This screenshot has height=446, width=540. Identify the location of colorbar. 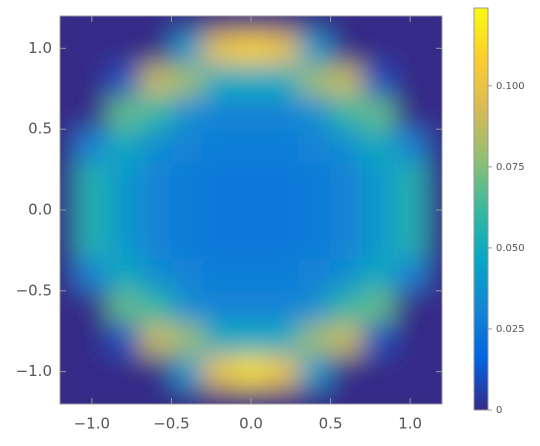
(481, 209).